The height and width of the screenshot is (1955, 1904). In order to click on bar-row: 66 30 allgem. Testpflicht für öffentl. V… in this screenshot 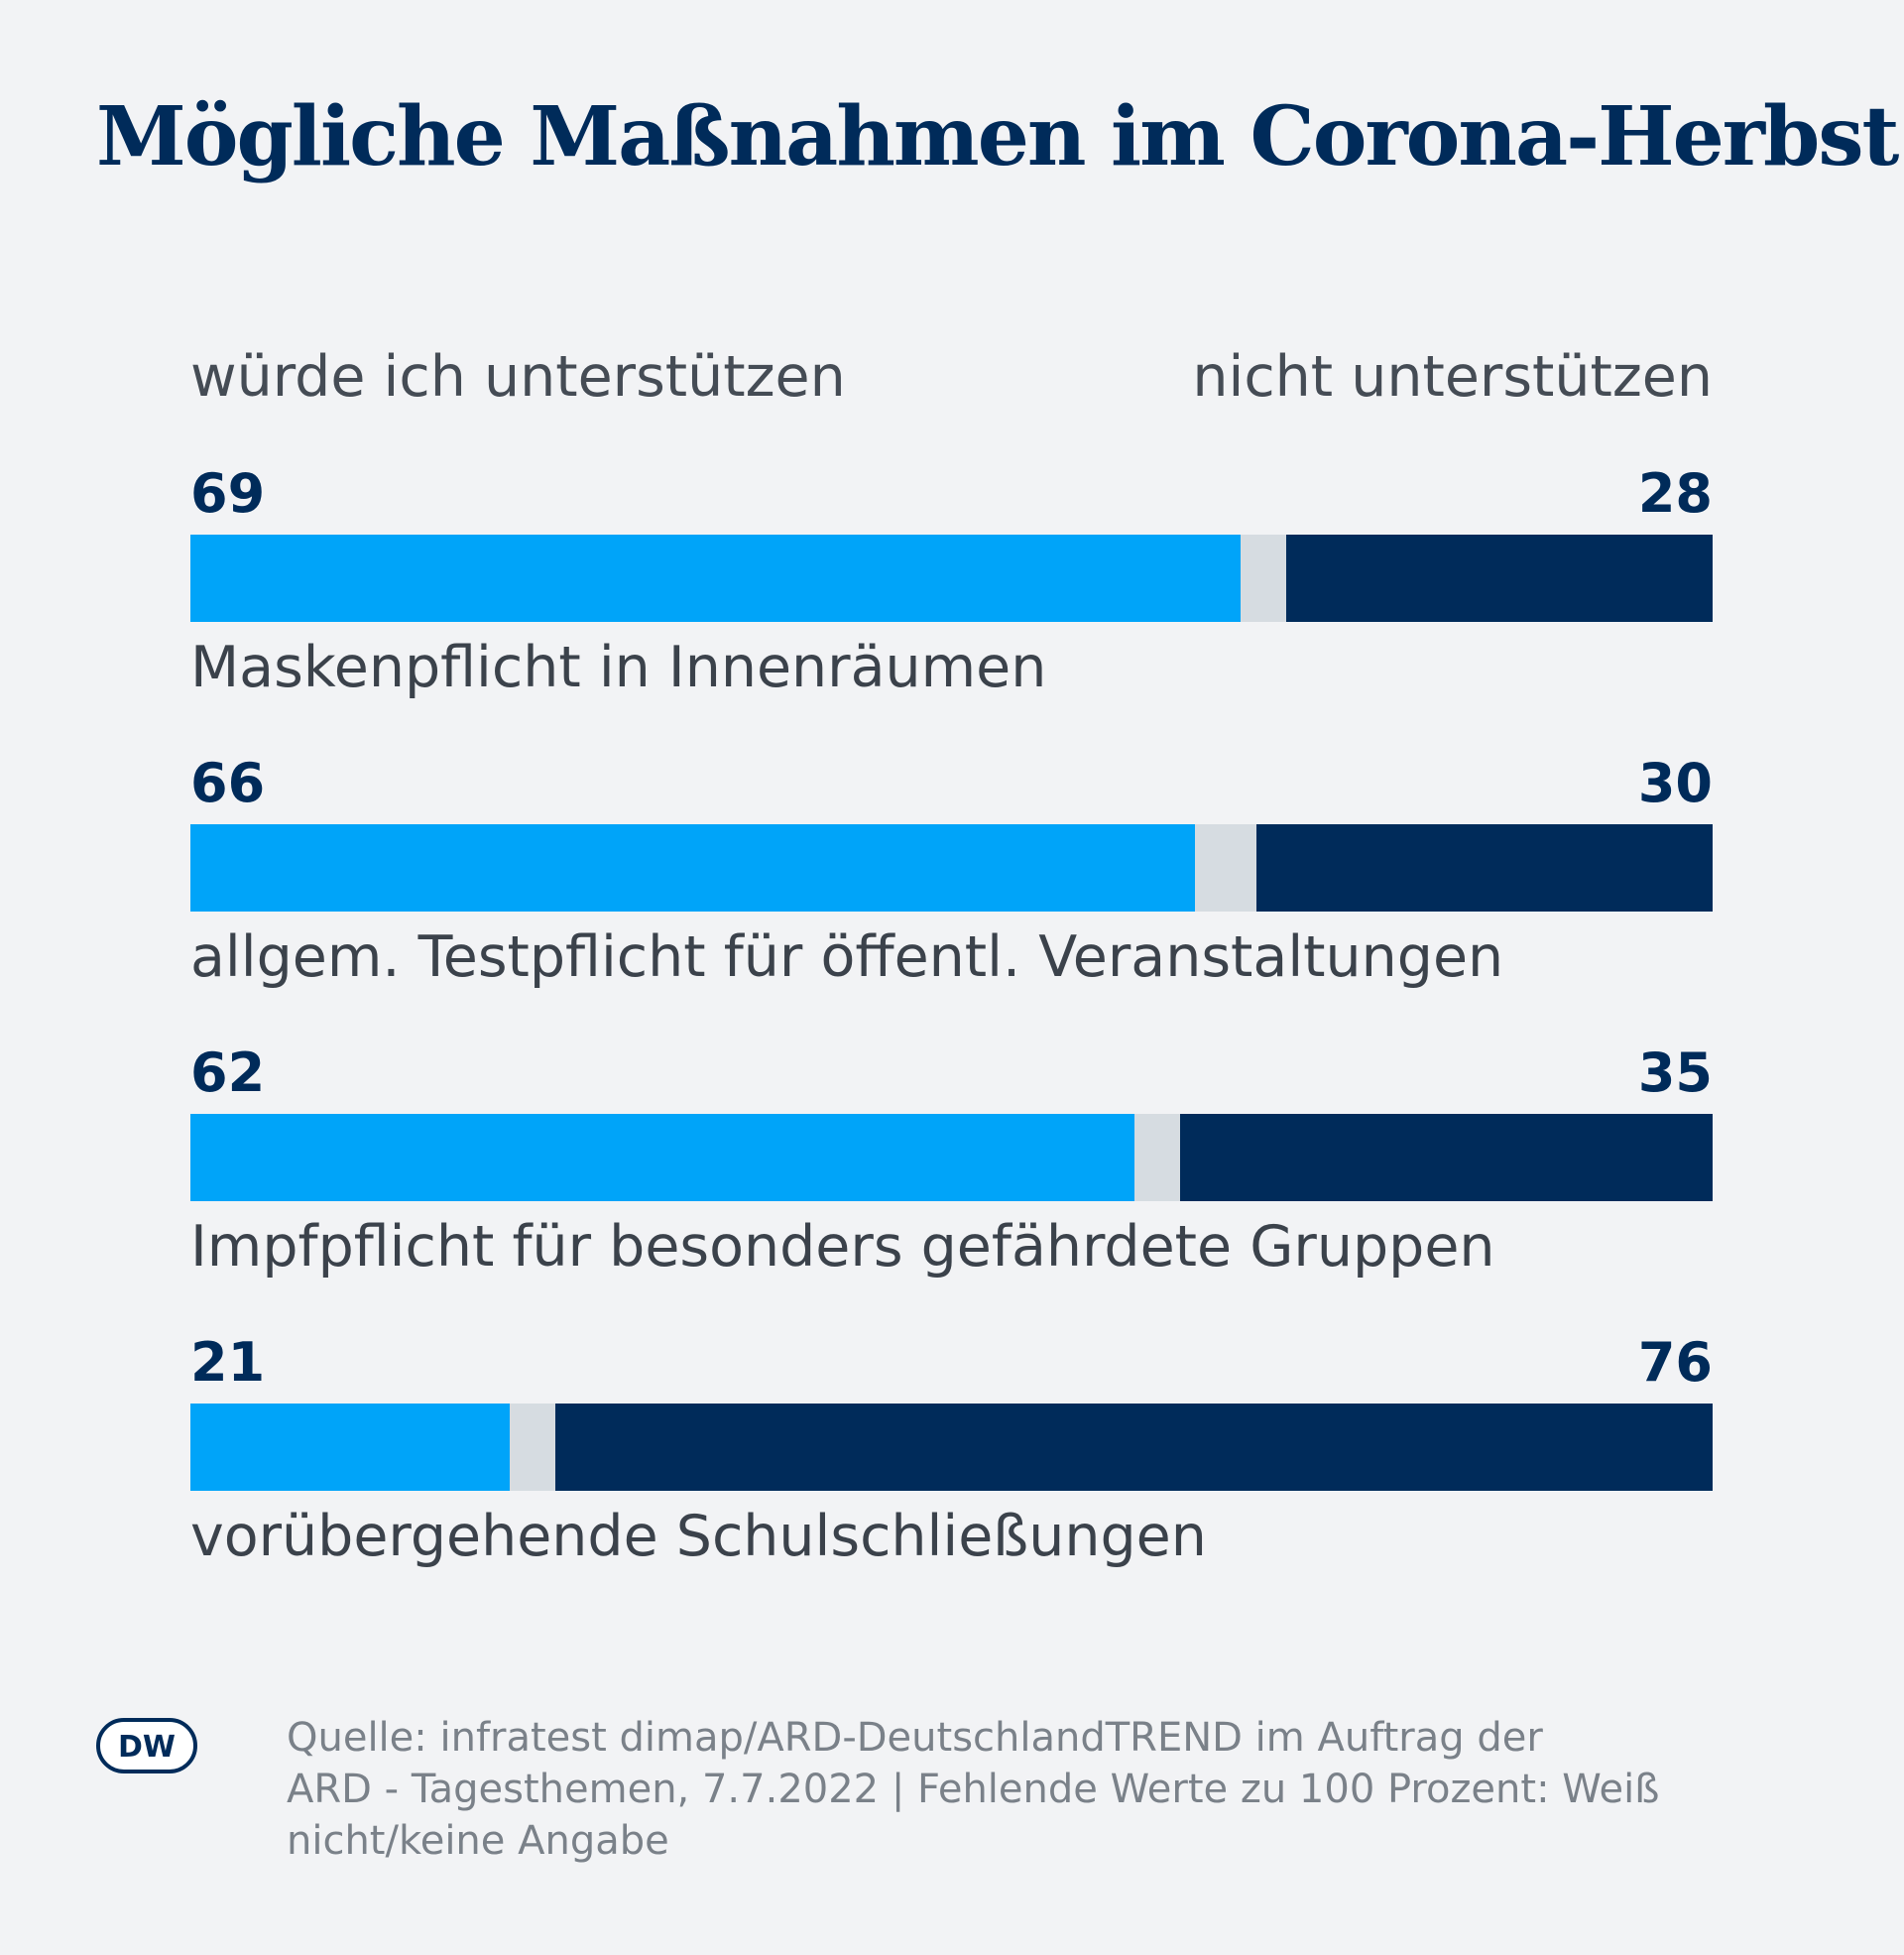, I will do `click(951, 876)`.